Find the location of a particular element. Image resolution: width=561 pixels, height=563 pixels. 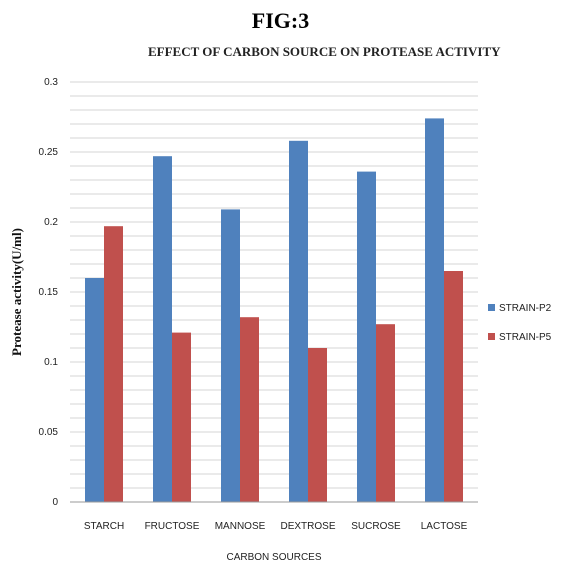

y-tick-label: 0.1 is located at coordinates (51, 362).